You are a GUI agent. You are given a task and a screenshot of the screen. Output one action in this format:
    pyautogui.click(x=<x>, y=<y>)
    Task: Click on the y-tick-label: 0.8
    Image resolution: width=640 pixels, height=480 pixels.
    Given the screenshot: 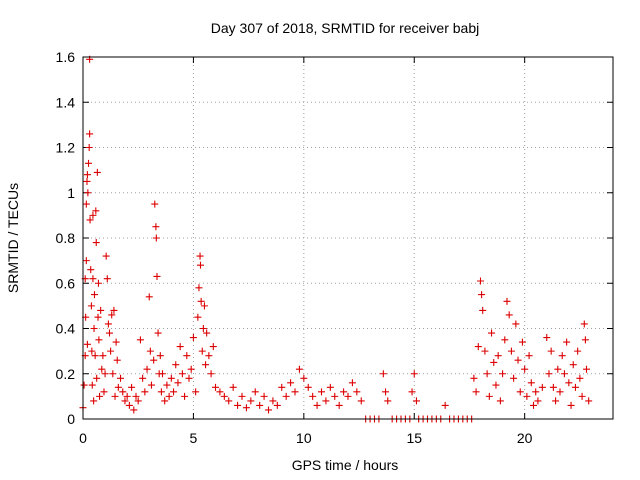 What is the action you would take?
    pyautogui.click(x=66, y=238)
    